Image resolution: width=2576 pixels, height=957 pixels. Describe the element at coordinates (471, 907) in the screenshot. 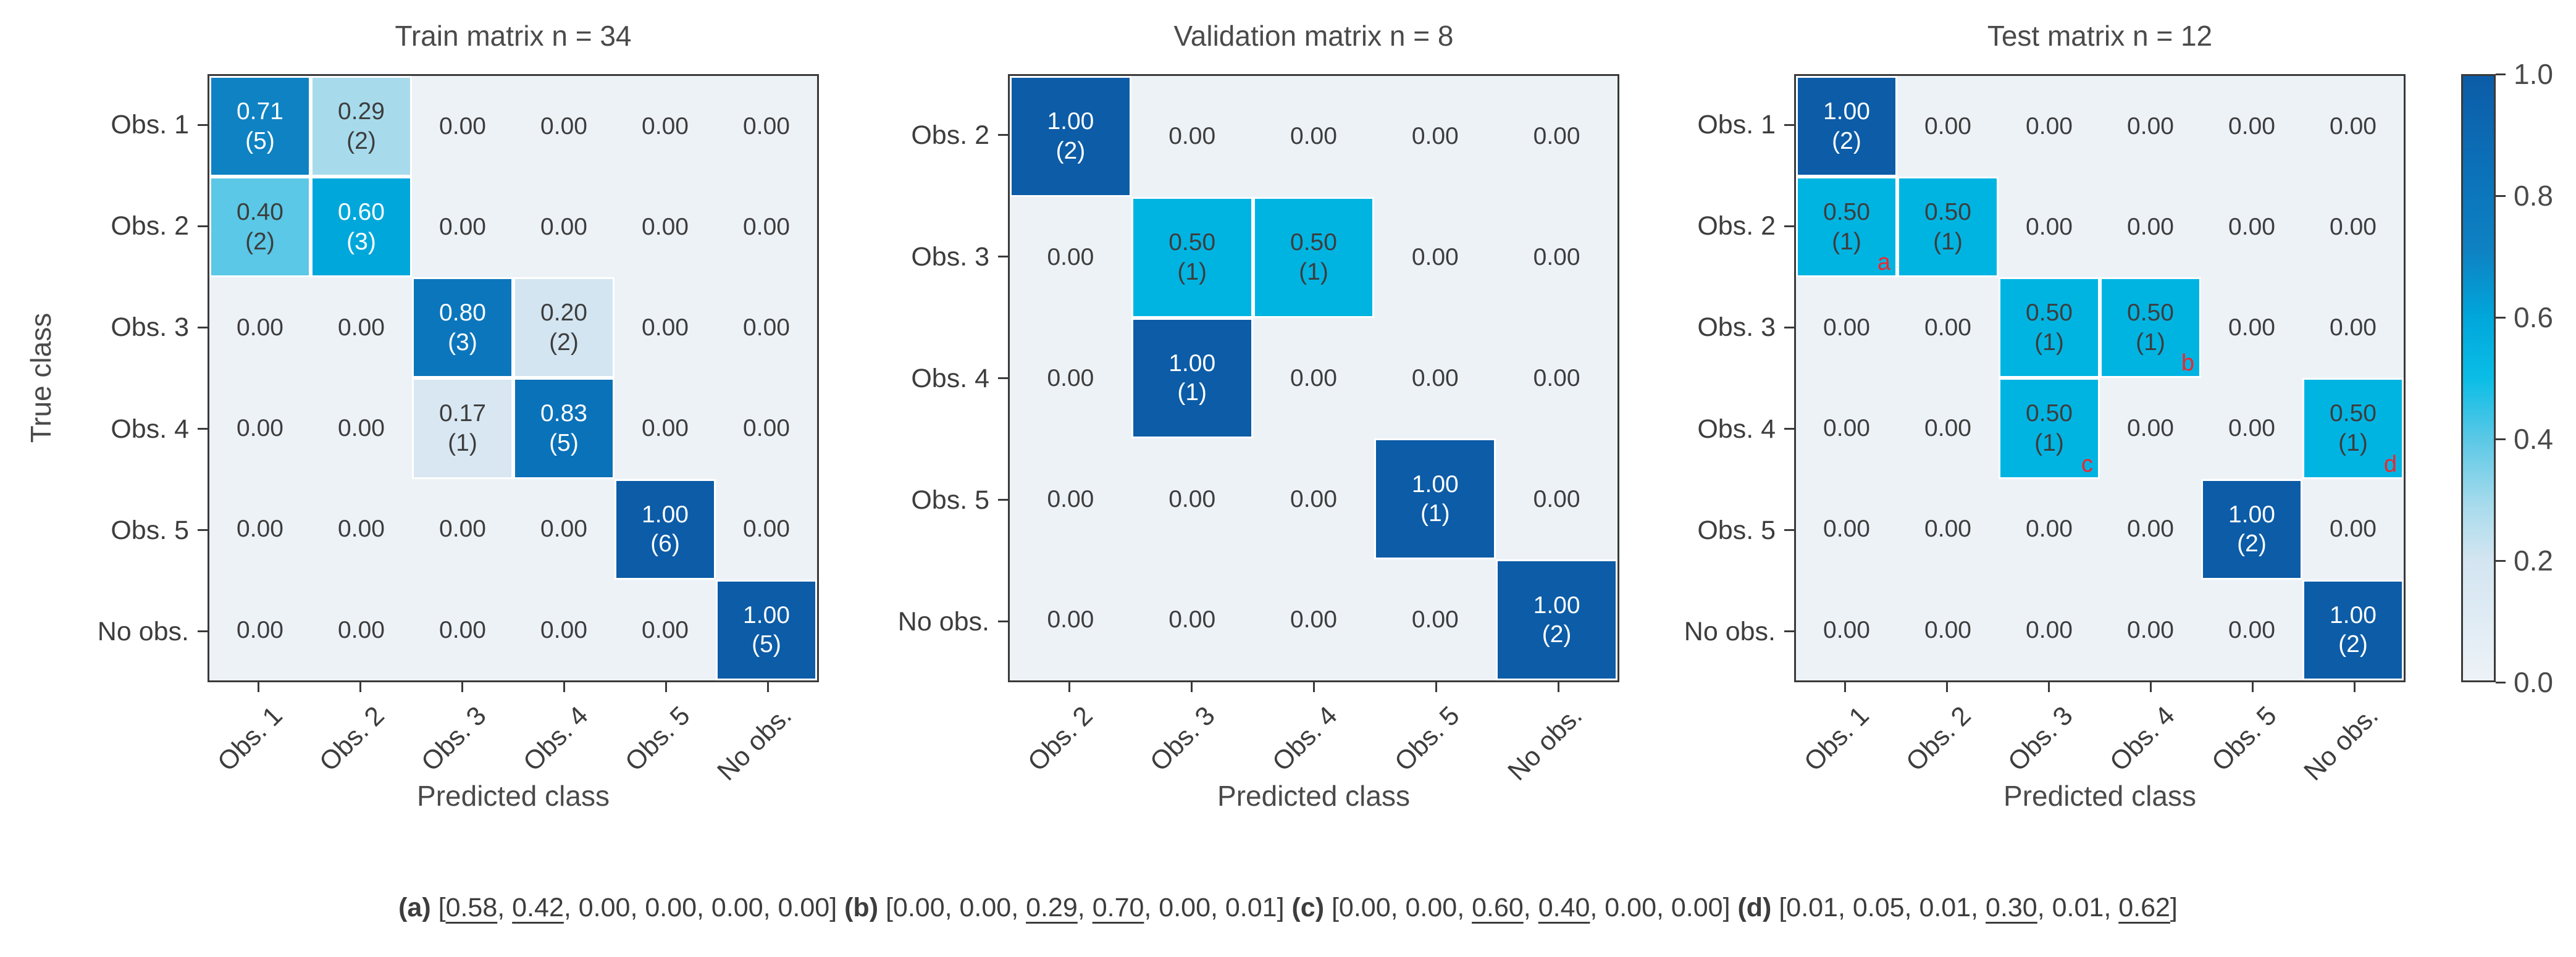

I see `caption-underlined-value: 0.58` at that location.